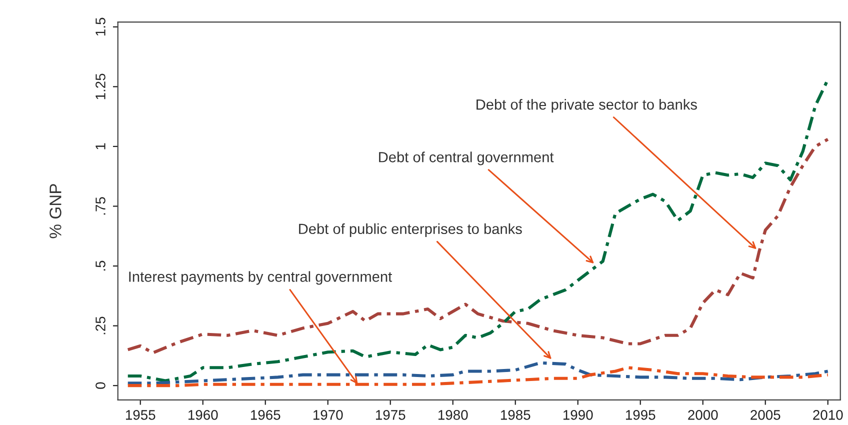 The width and height of the screenshot is (848, 425). Describe the element at coordinates (453, 415) in the screenshot. I see `x-tick-label: 1980` at that location.